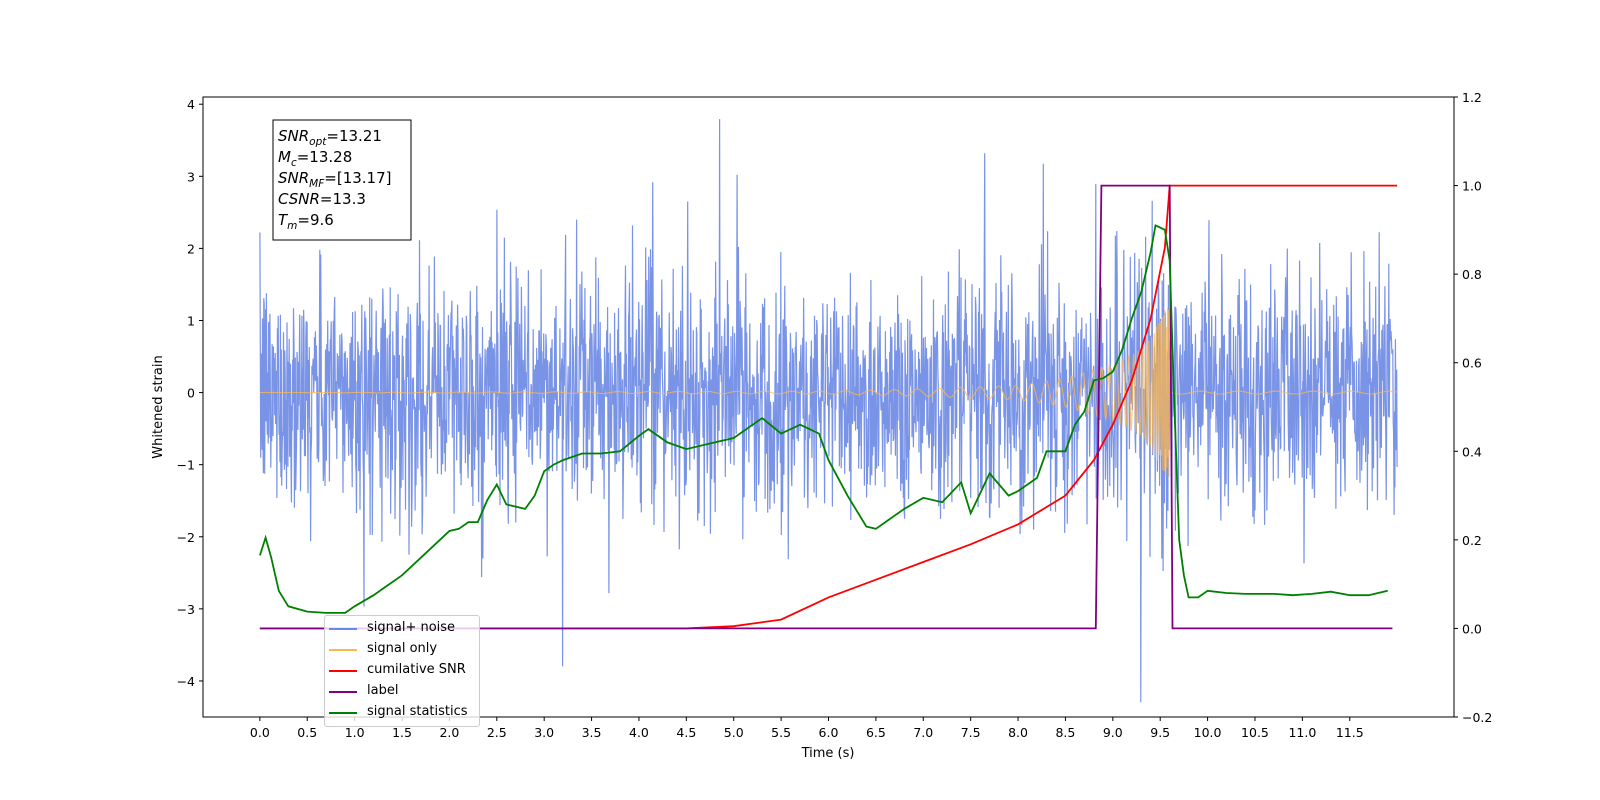 This screenshot has height=800, width=1600. I want to click on x-tick-label: 3.0, so click(544, 732).